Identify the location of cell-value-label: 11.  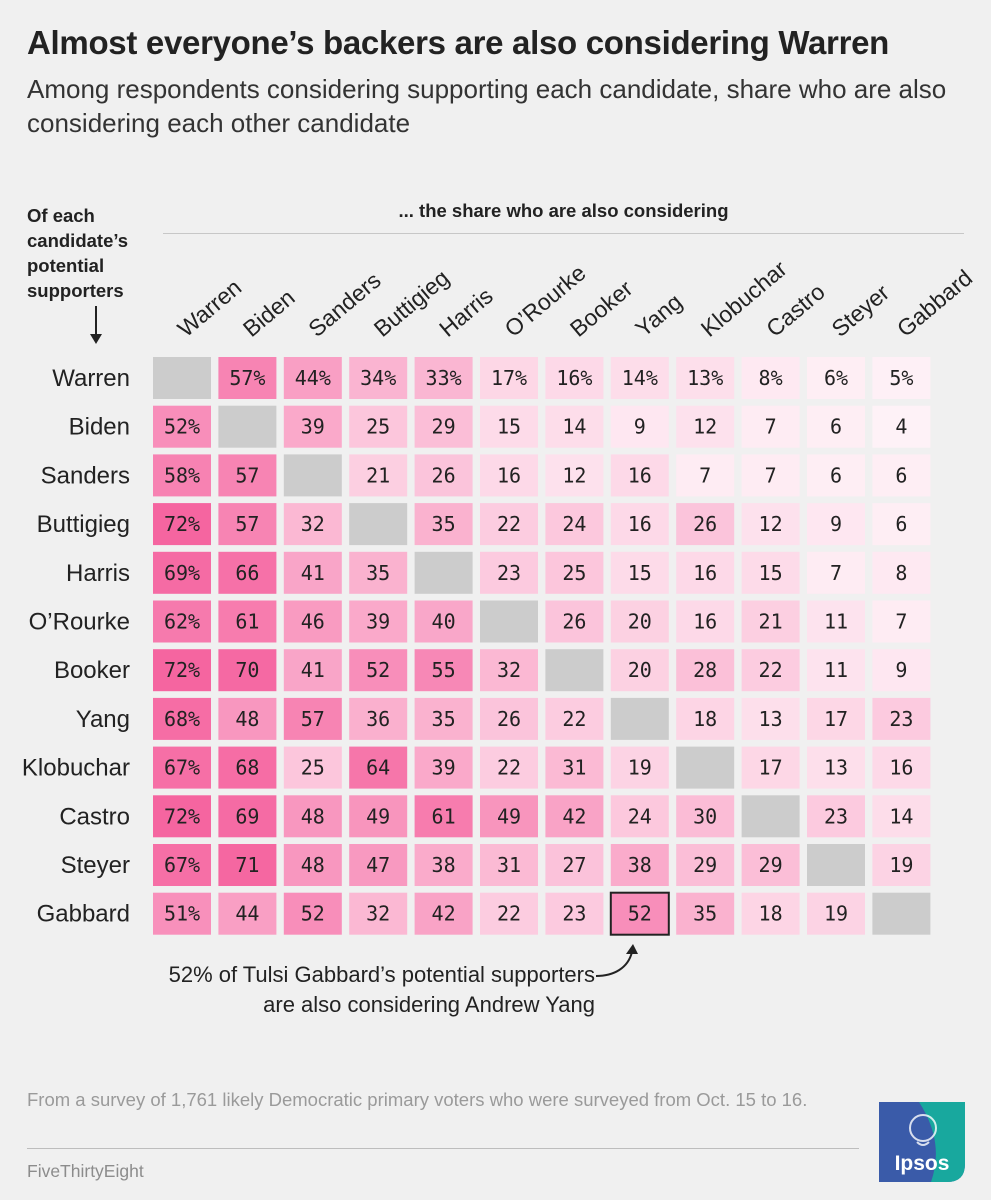
(836, 670).